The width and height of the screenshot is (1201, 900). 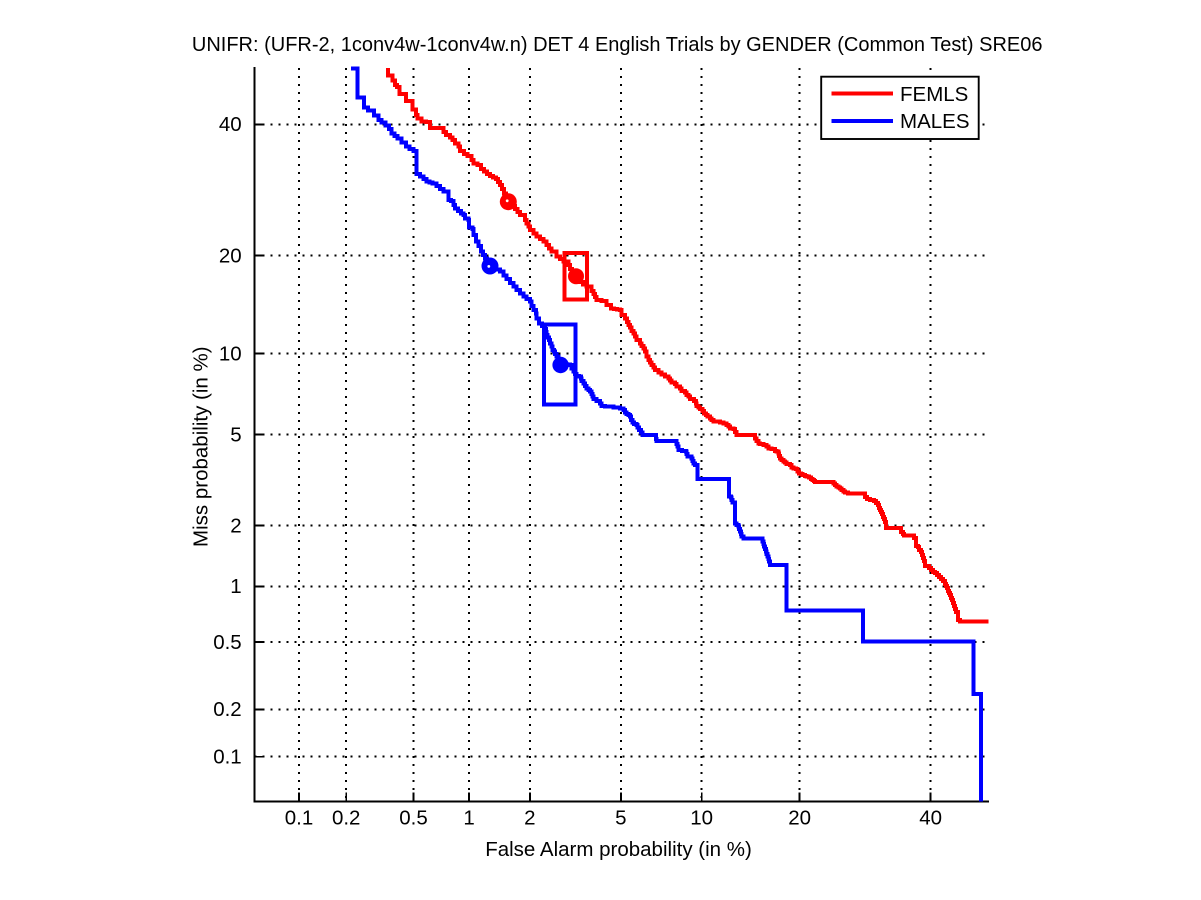 What do you see at coordinates (618, 849) in the screenshot?
I see `svg-text: False Alarm probability (in %)` at bounding box center [618, 849].